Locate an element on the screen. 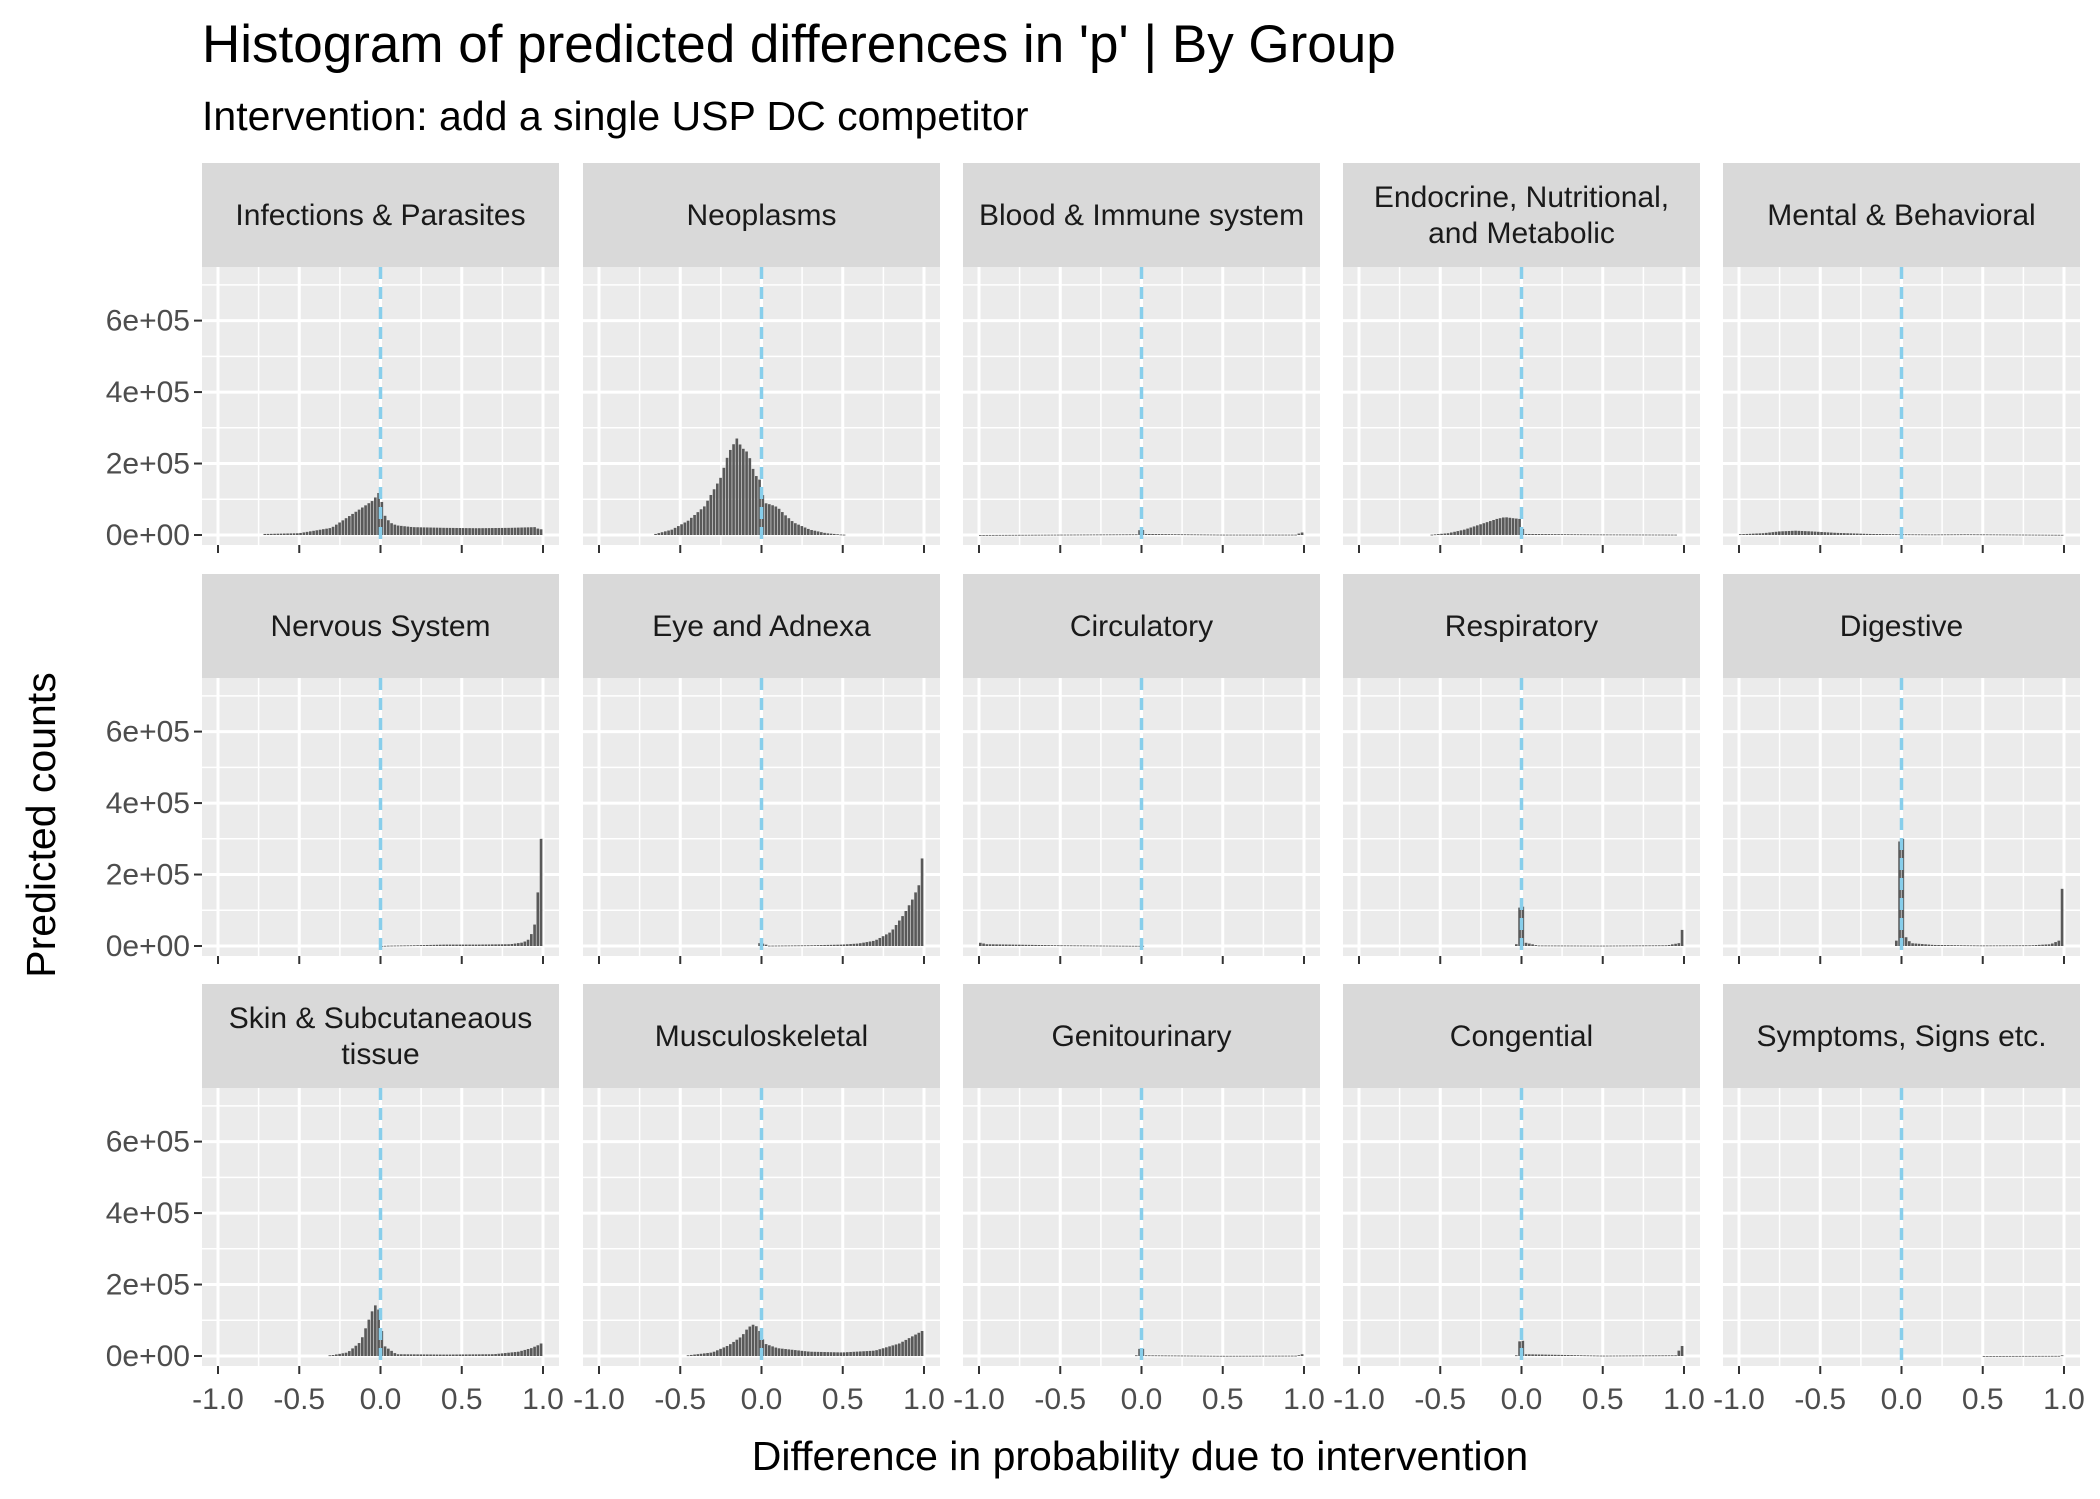 The image size is (2100, 1499). facet-strip-label: Circulatory is located at coordinates (1141, 626).